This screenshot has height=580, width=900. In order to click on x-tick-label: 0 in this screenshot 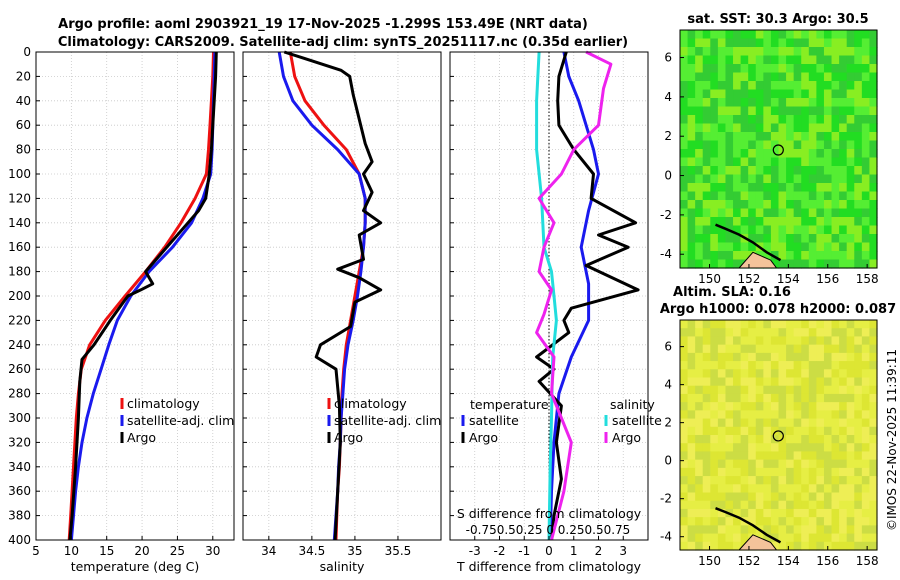, I will do `click(549, 551)`.